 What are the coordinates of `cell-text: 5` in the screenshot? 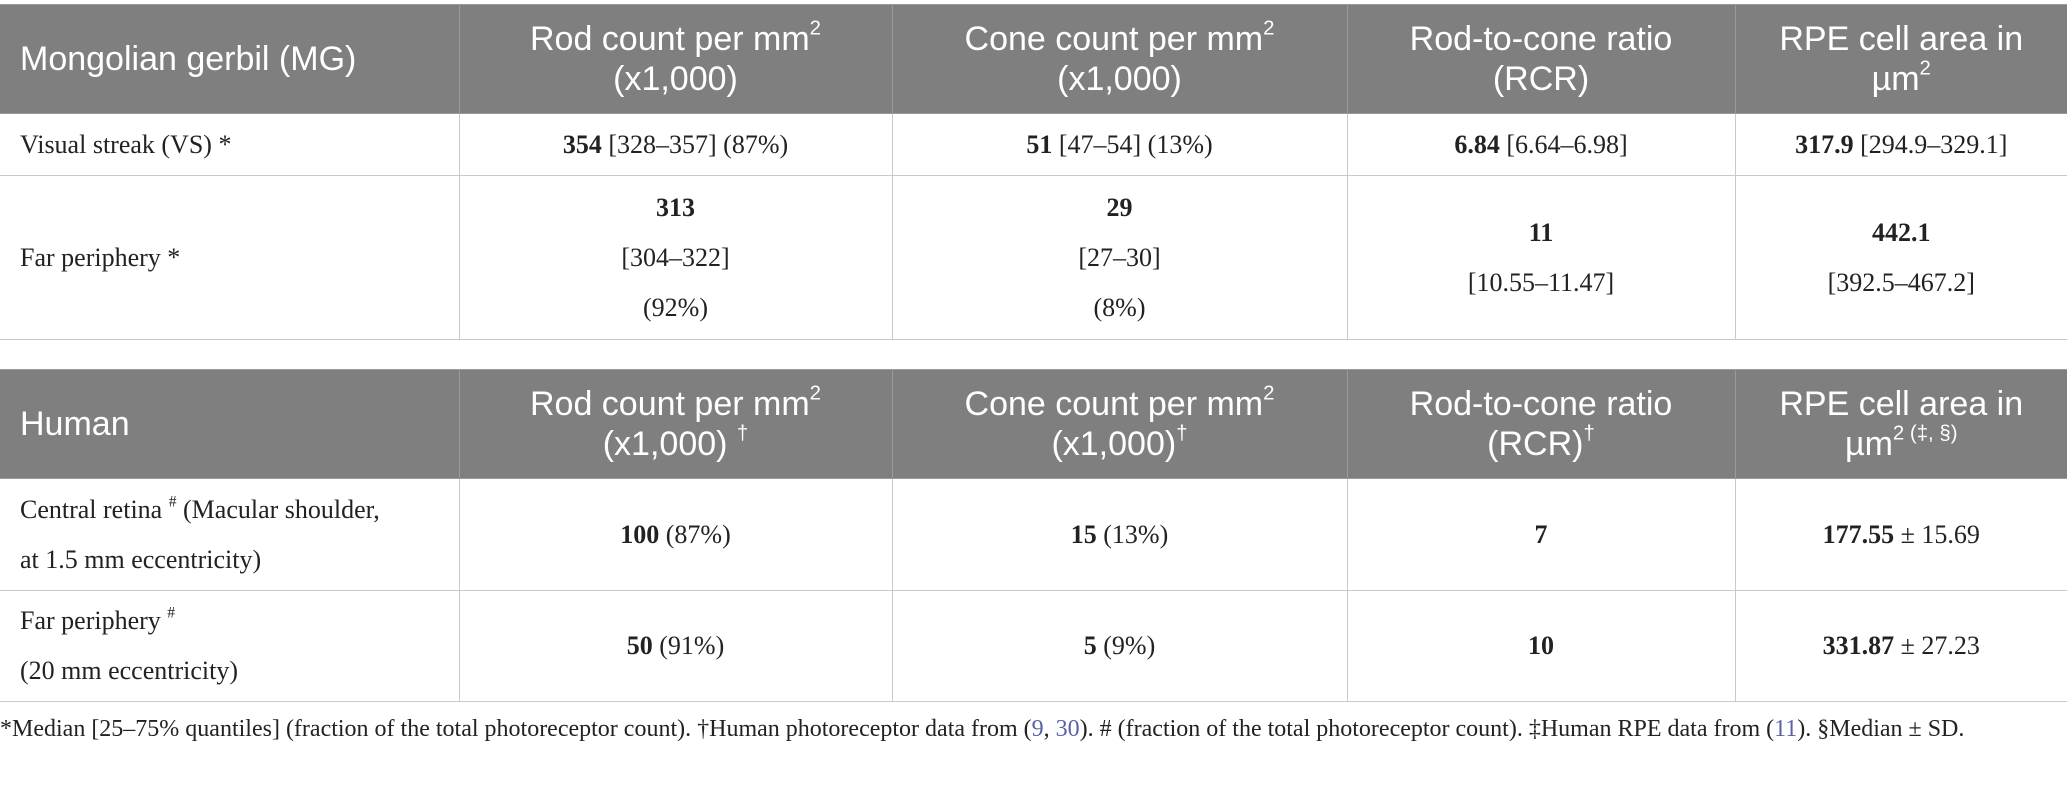 It's located at (1090, 645).